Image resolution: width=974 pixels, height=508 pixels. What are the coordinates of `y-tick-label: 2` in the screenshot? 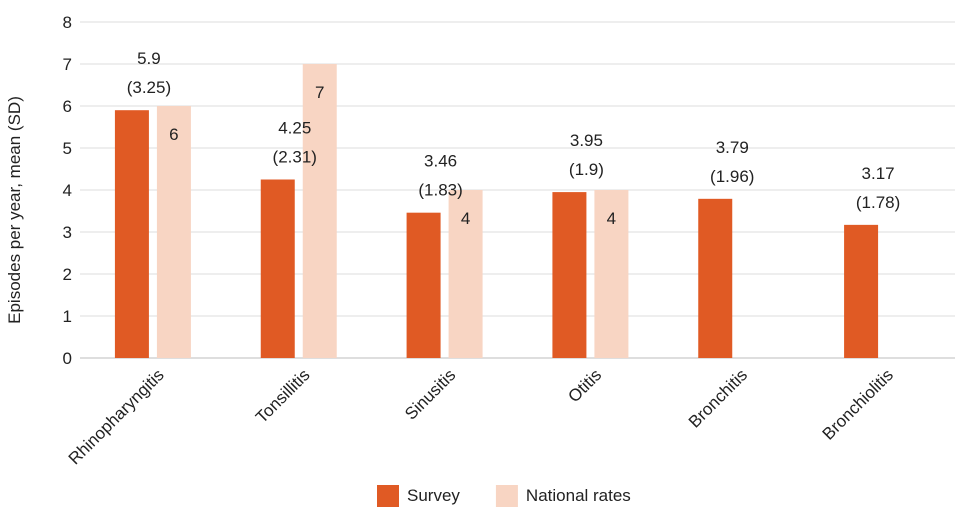 It's located at (67, 274).